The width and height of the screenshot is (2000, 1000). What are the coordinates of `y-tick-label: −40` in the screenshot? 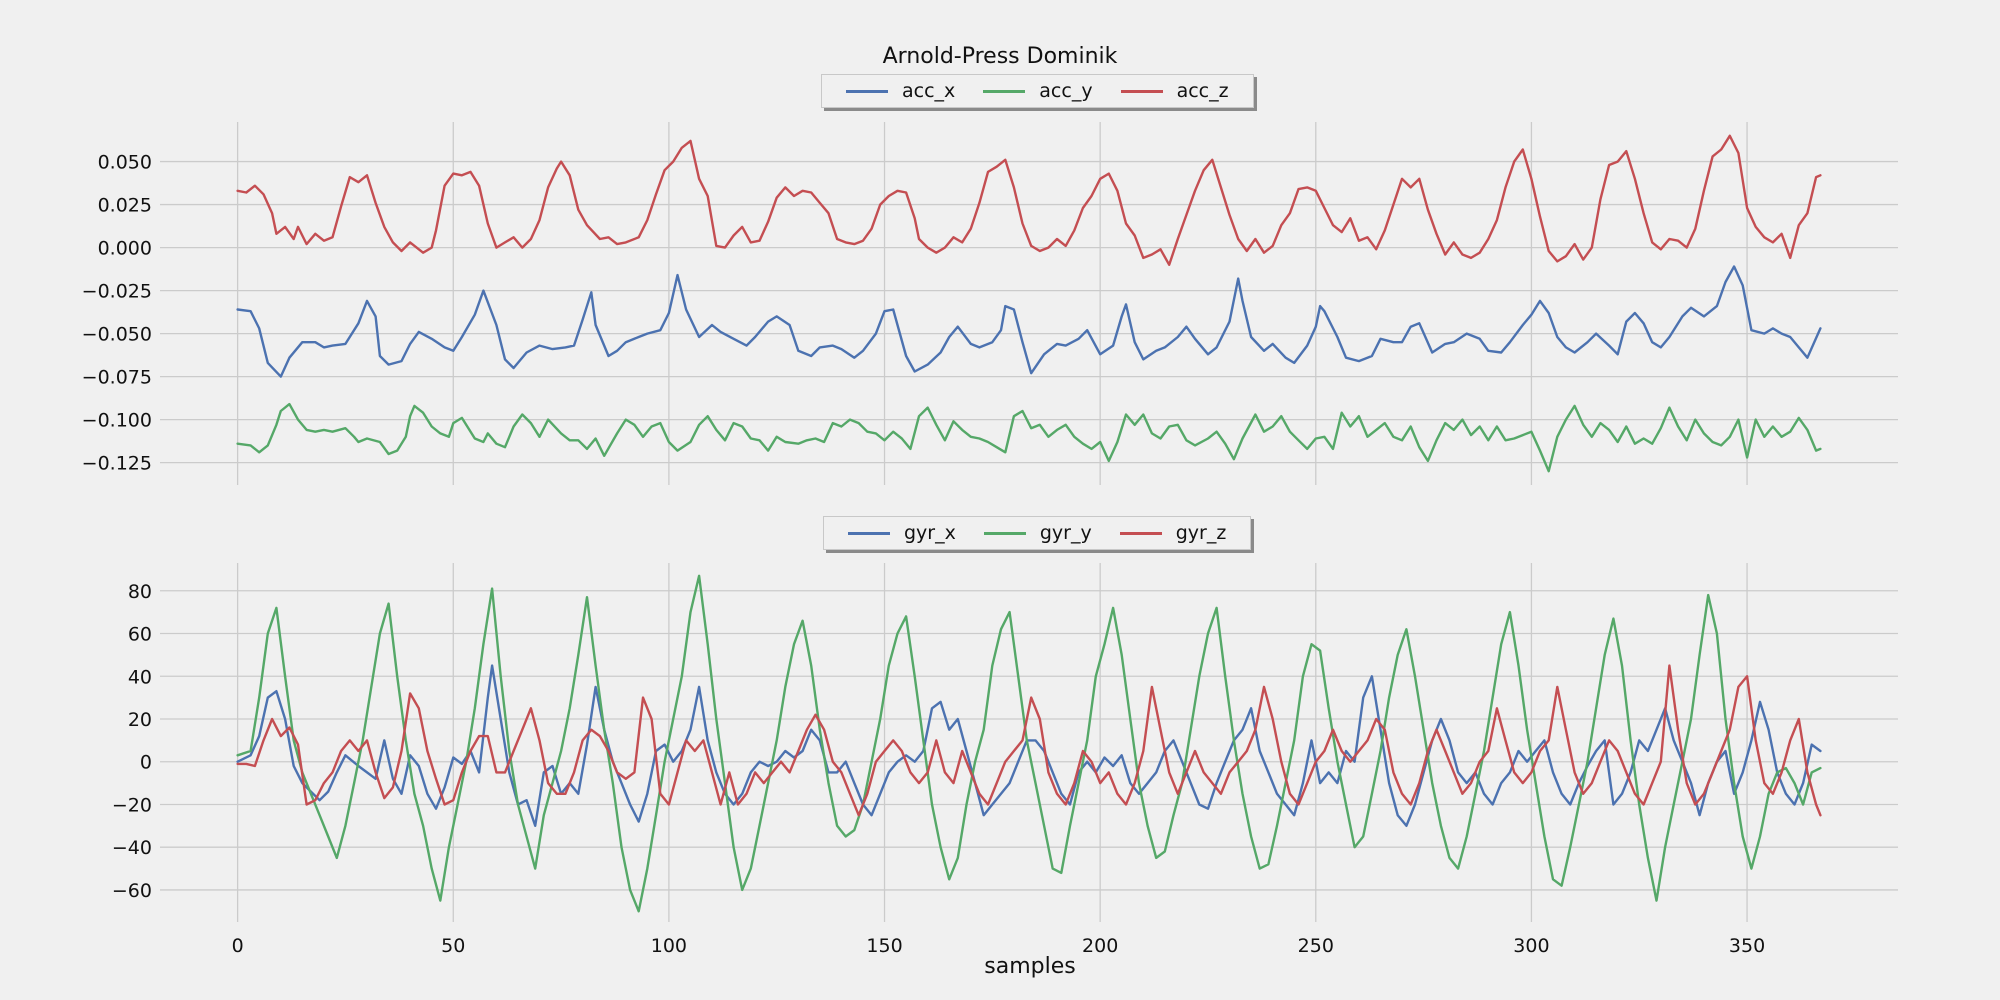 It's located at (132, 848).